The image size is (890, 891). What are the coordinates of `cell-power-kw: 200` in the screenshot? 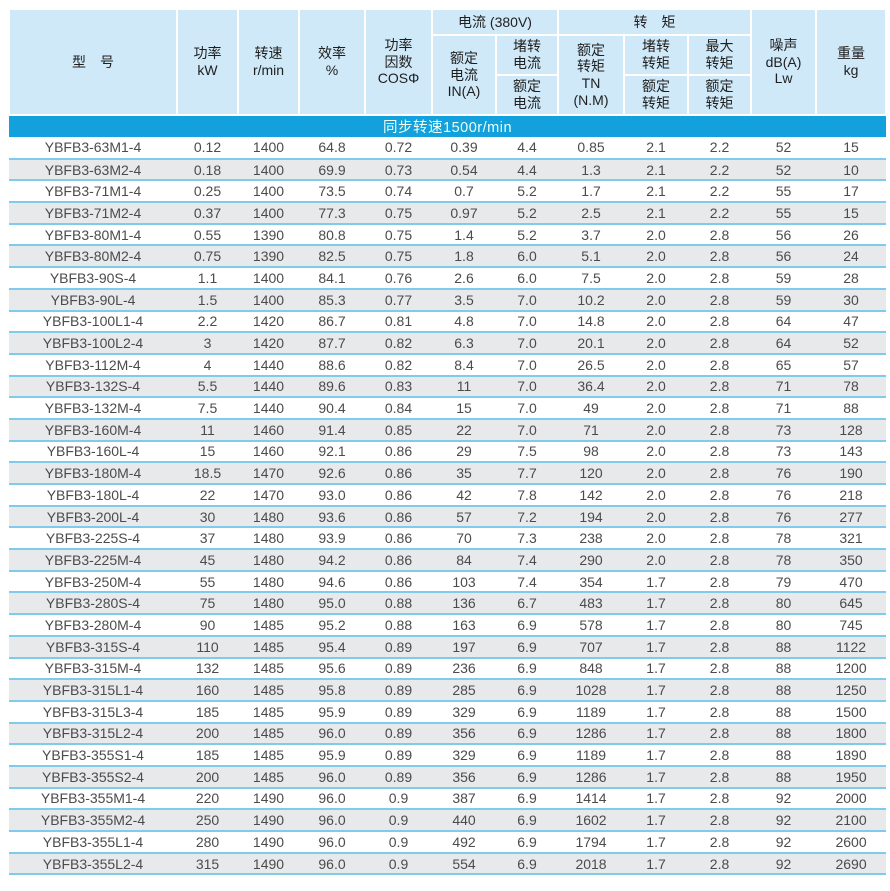 It's located at (207, 734).